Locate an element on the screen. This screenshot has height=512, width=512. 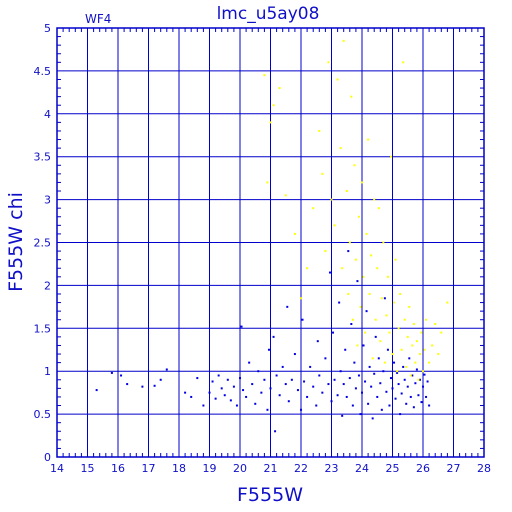
y-tick-label: 1.5 is located at coordinates (43, 328).